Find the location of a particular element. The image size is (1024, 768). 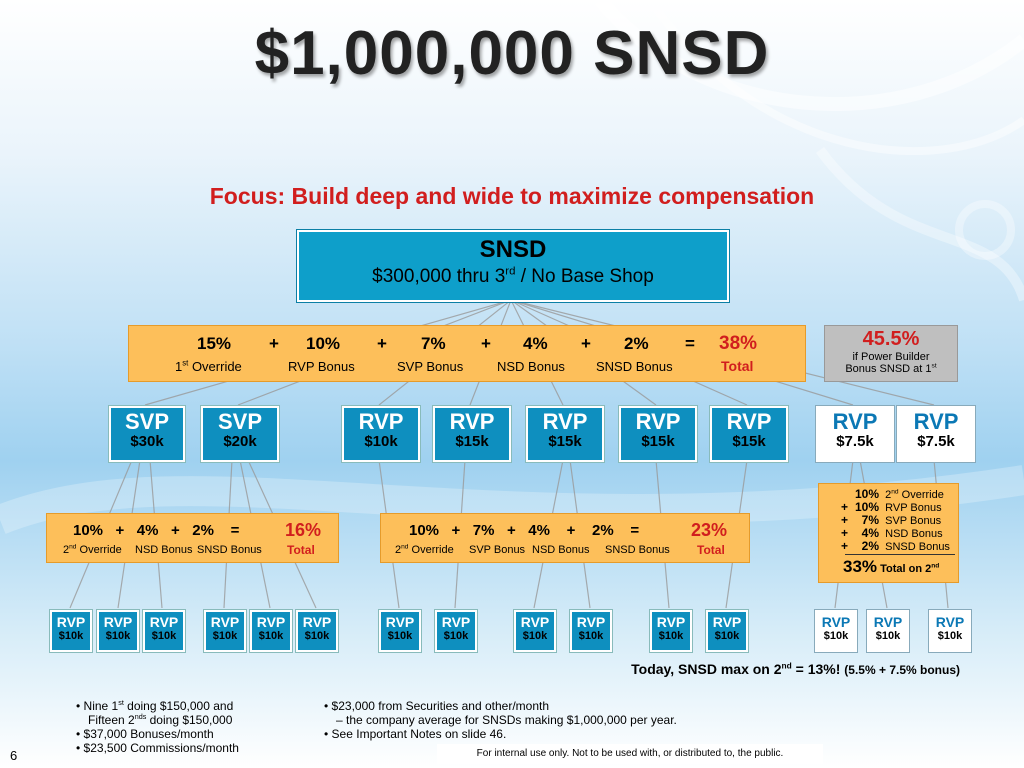

right-bonus-label: SNSD Bonus is located at coordinates (917, 547).